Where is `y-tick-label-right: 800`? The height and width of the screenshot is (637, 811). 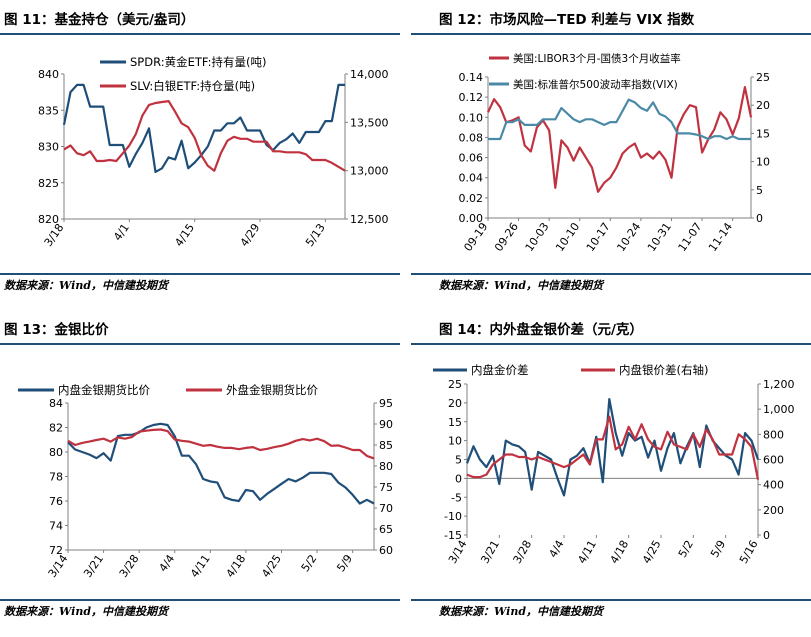 y-tick-label-right: 800 is located at coordinates (773, 434).